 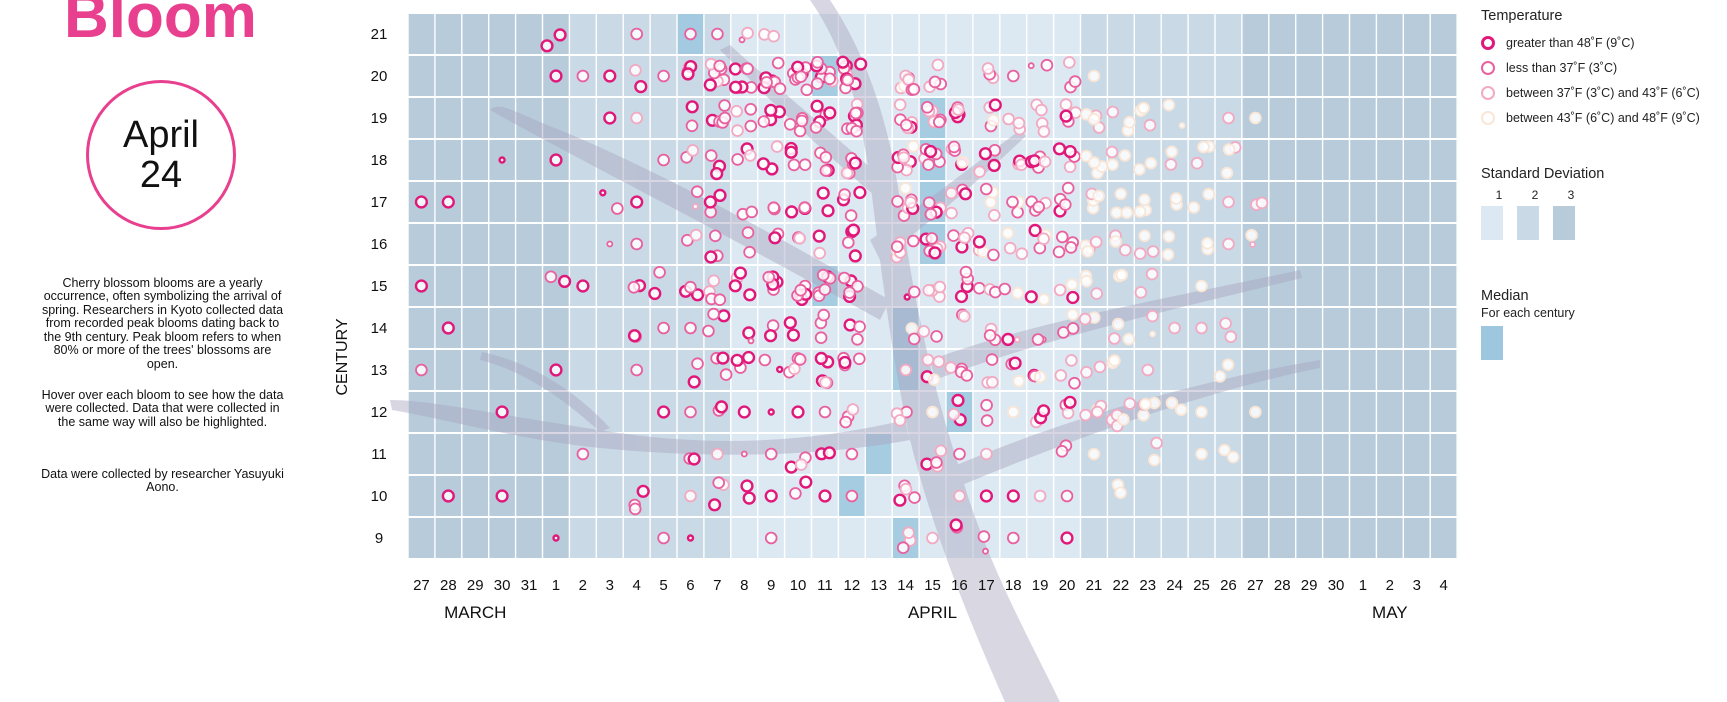 I want to click on x-tick-label: 30, so click(x=1336, y=585).